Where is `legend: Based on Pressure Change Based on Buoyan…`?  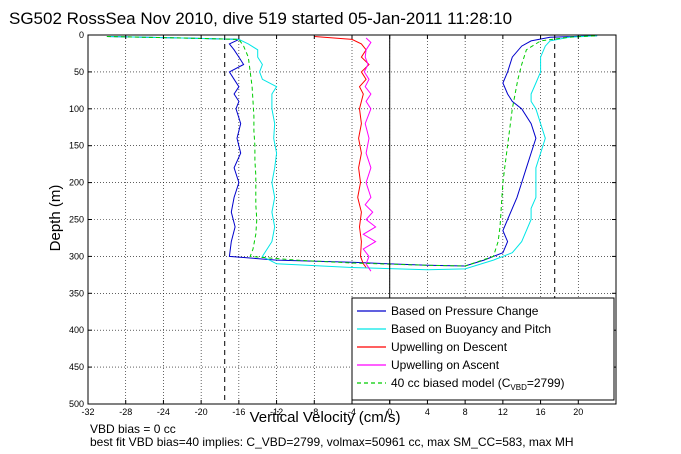
legend: Based on Pressure Change Based on Buoyan… is located at coordinates (483, 349).